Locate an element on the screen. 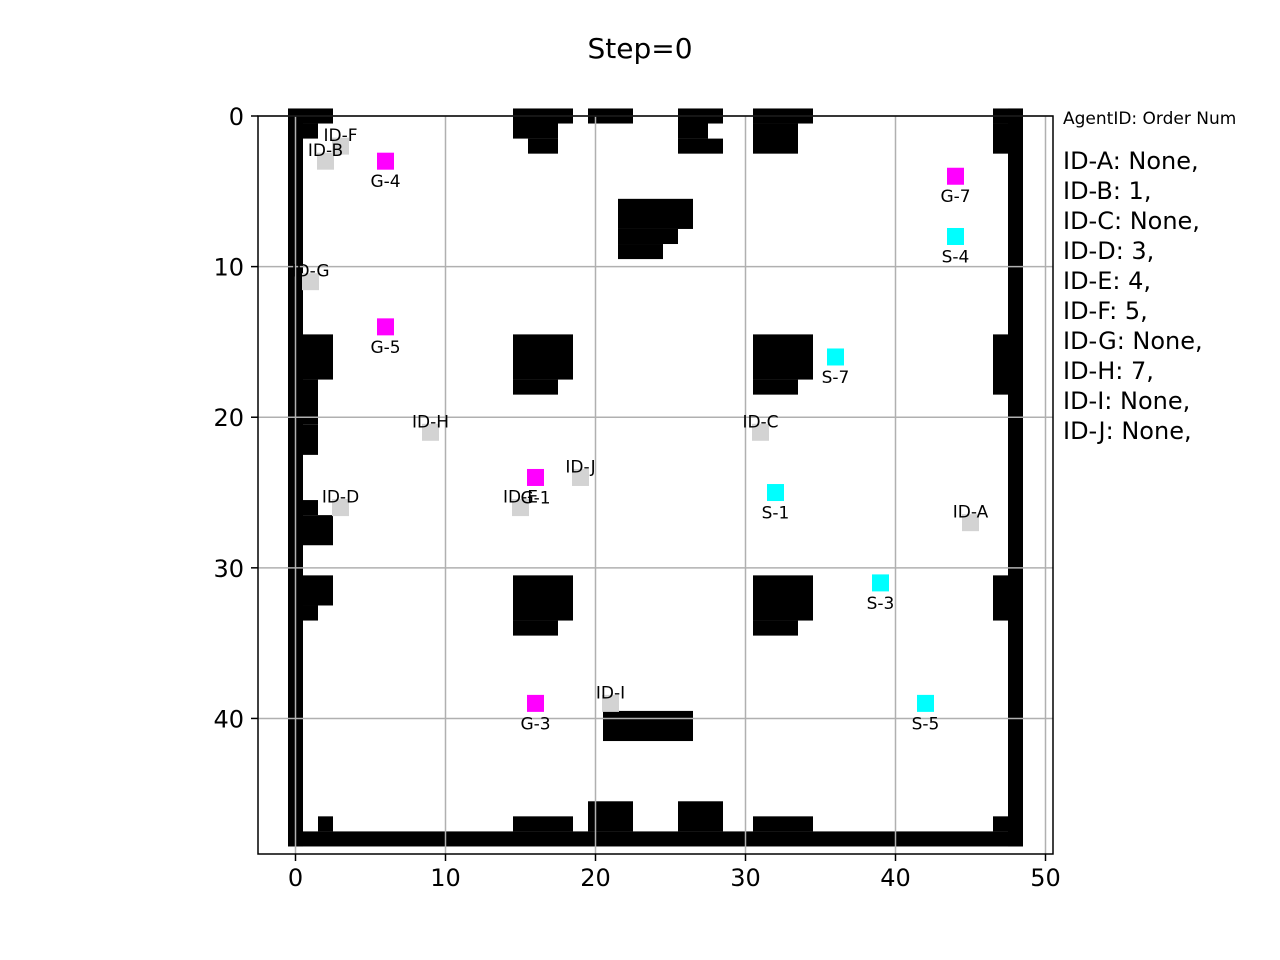  station-s-5-label: S-5 is located at coordinates (926, 724).